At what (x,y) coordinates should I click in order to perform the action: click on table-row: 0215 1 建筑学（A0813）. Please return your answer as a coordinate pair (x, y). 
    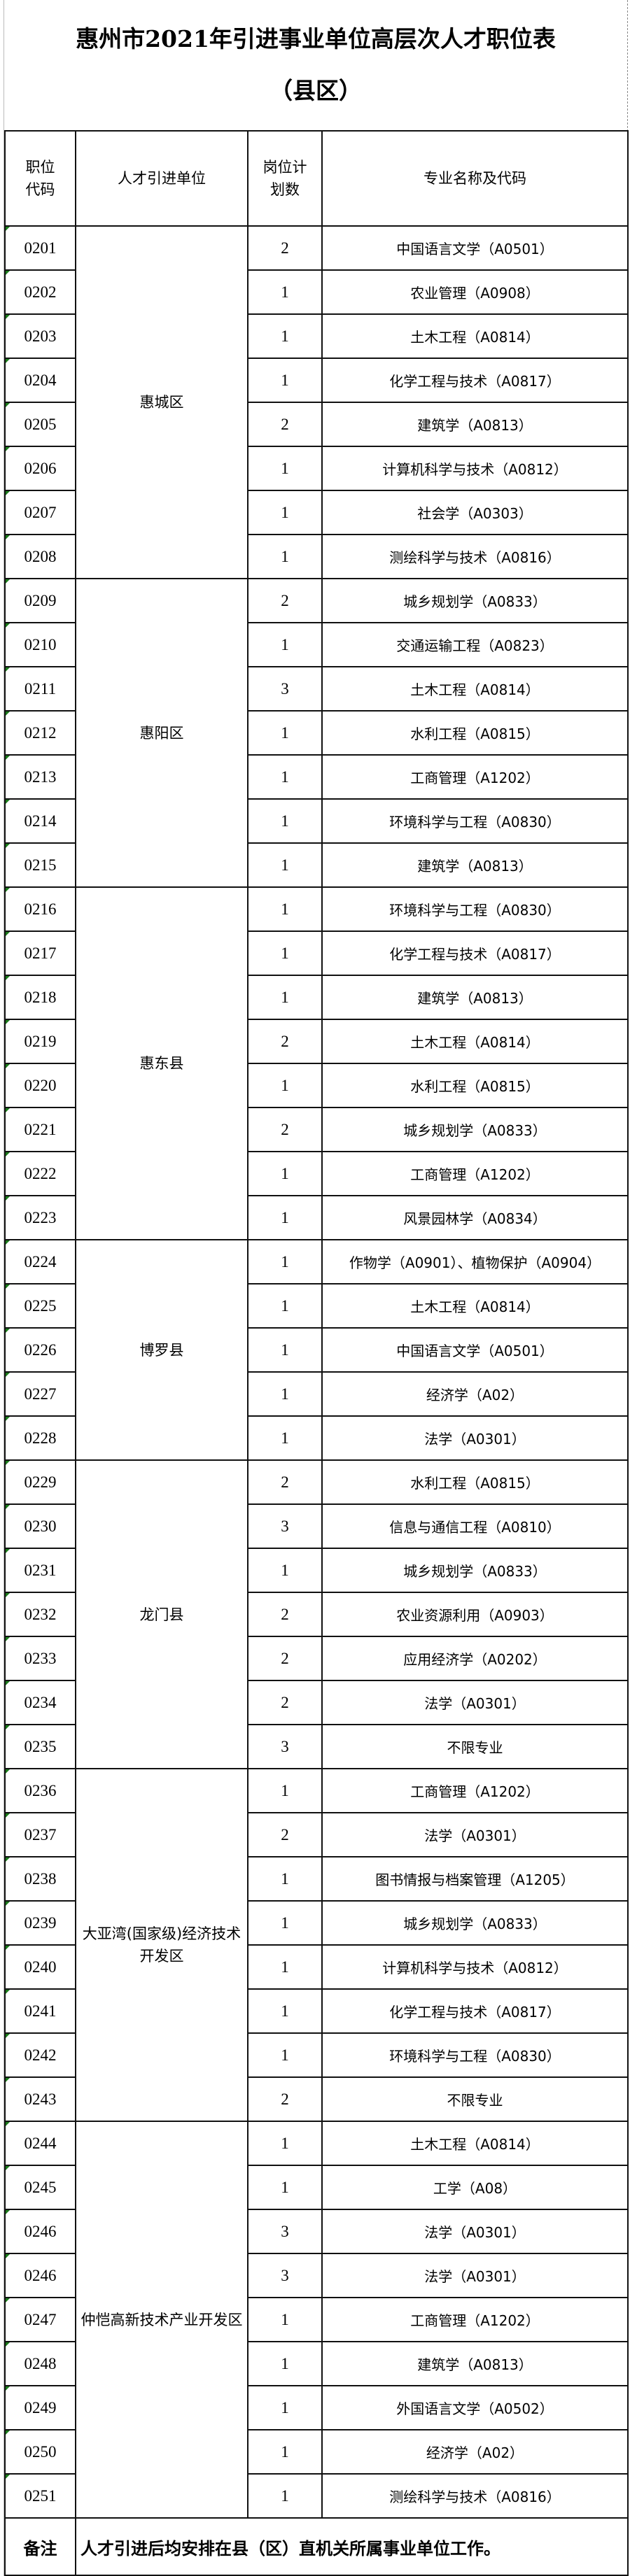
    Looking at the image, I should click on (316, 865).